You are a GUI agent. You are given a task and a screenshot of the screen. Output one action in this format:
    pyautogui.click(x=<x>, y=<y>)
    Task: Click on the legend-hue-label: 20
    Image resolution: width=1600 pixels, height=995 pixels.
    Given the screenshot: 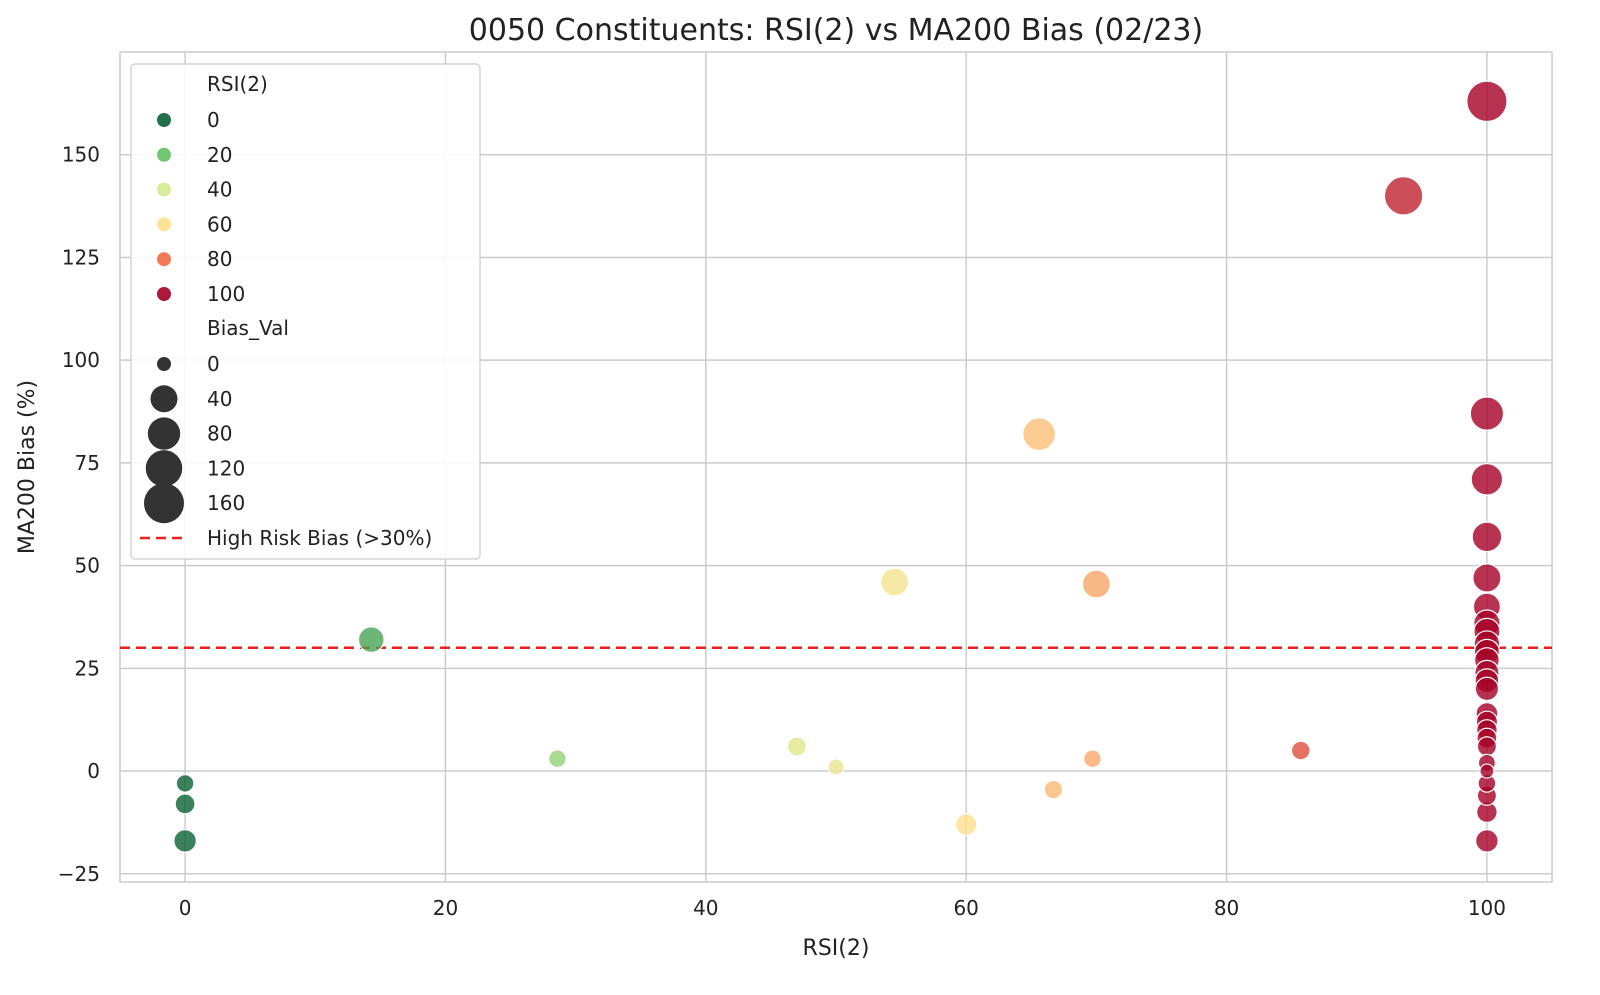 What is the action you would take?
    pyautogui.click(x=219, y=155)
    